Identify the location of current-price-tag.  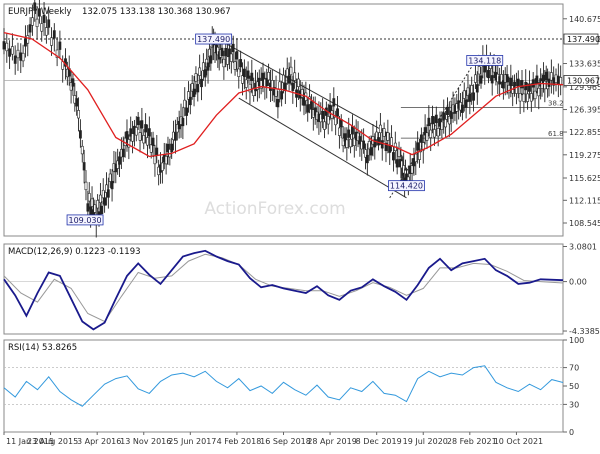
(581, 80).